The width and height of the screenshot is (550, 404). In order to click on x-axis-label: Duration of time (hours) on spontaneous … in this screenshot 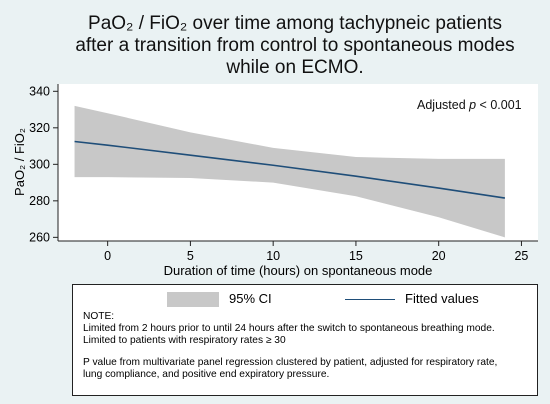, I will do `click(298, 270)`.